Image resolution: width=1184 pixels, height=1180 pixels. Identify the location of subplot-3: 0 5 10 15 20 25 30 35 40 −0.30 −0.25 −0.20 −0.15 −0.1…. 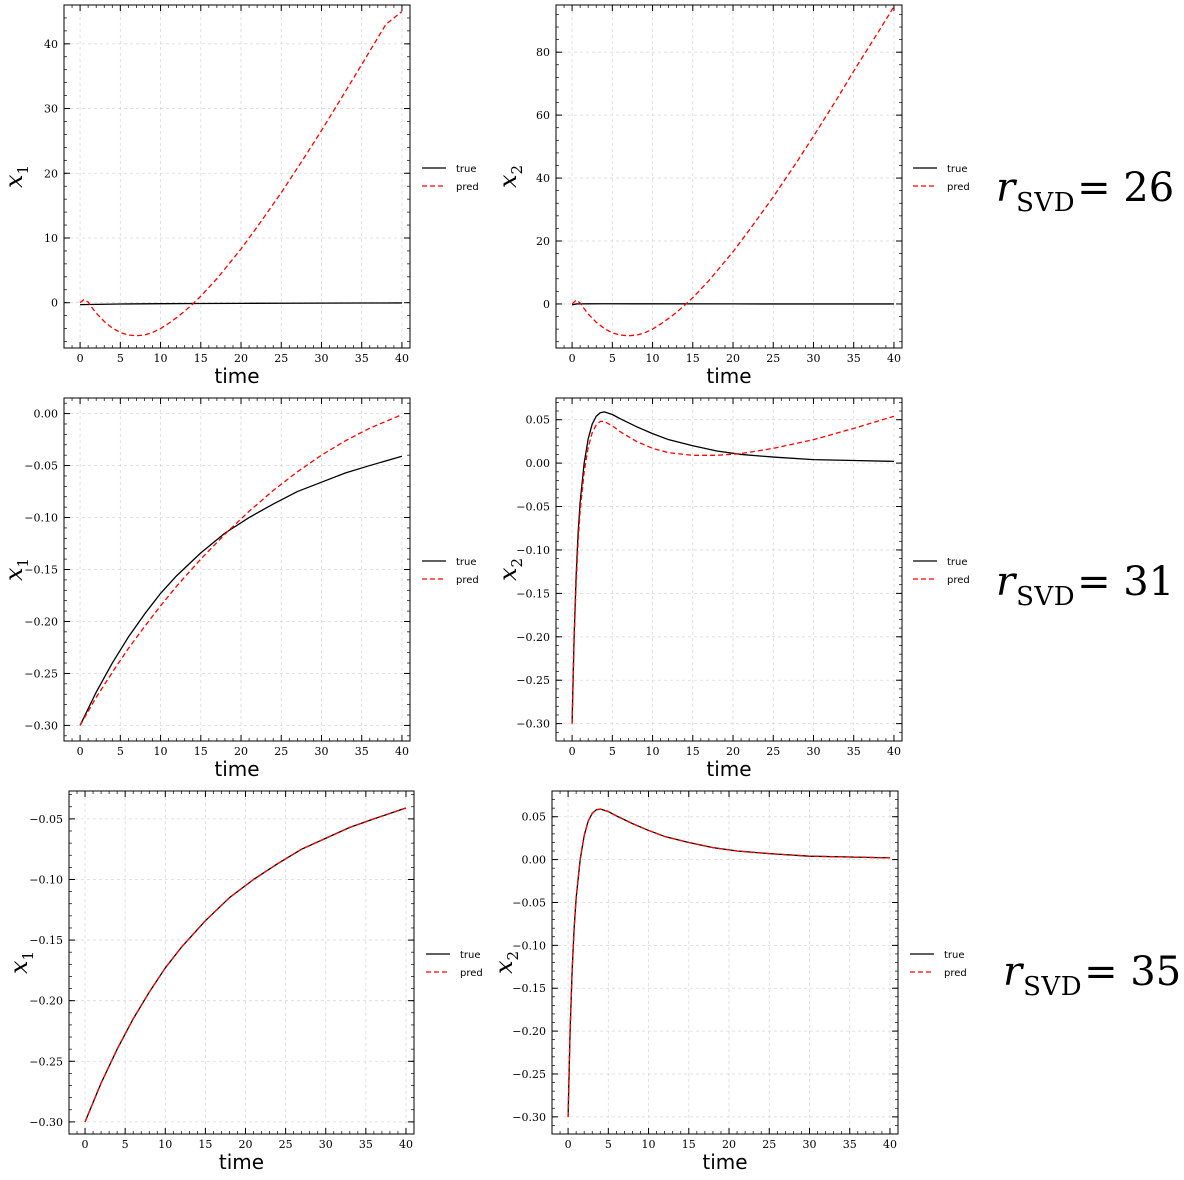
(239, 589).